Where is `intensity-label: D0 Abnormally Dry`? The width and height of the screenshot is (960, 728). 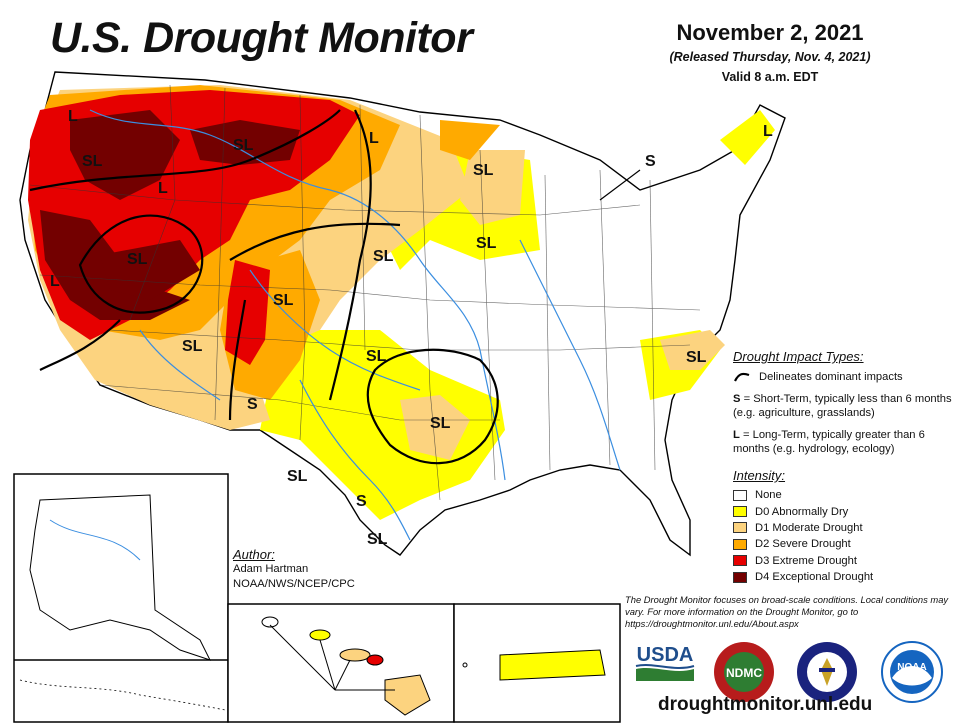 intensity-label: D0 Abnormally Dry is located at coordinates (802, 511).